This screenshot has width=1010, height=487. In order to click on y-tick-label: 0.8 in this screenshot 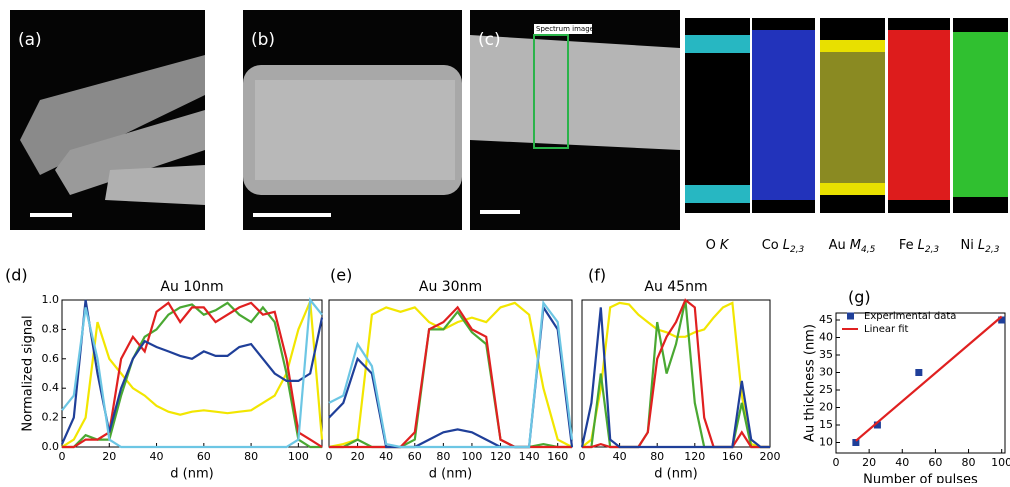, I will do `click(51, 328)`.